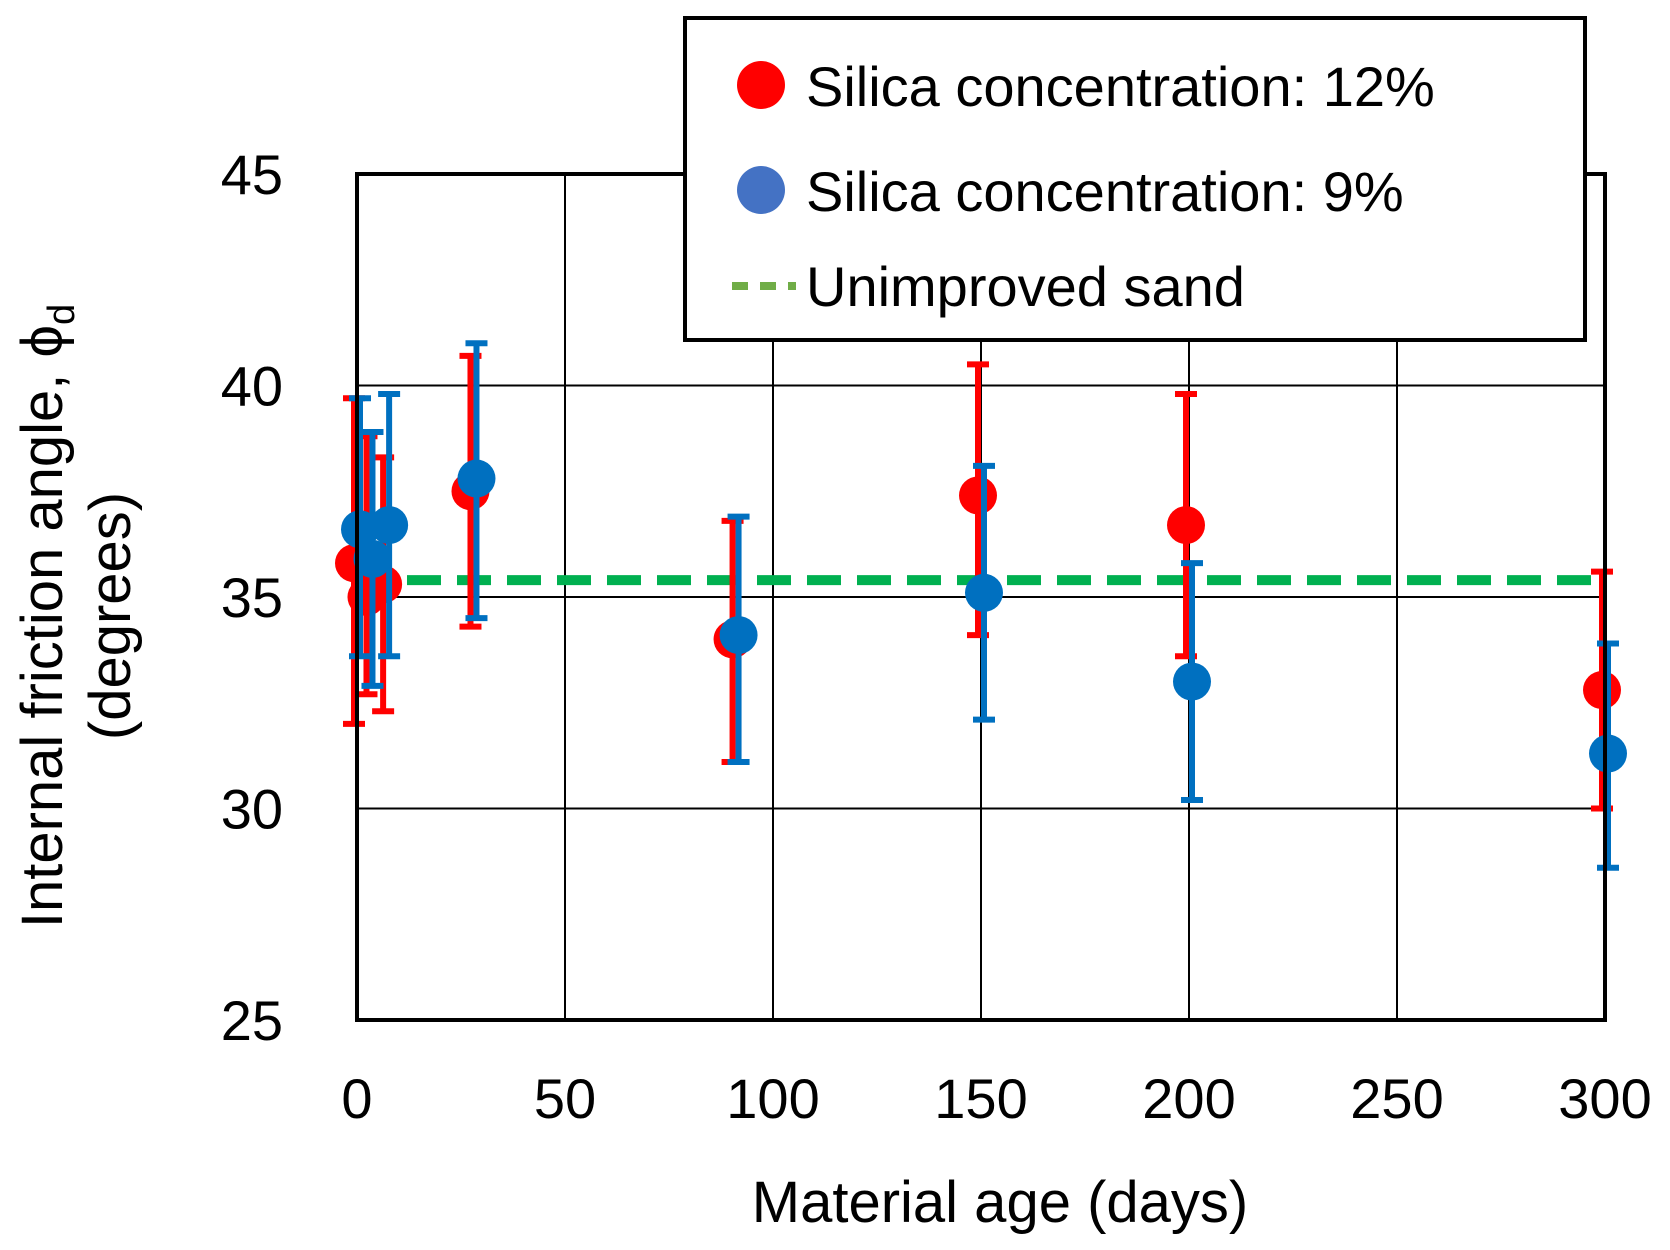  I want to click on x-tick-label: 300, so click(1604, 1098).